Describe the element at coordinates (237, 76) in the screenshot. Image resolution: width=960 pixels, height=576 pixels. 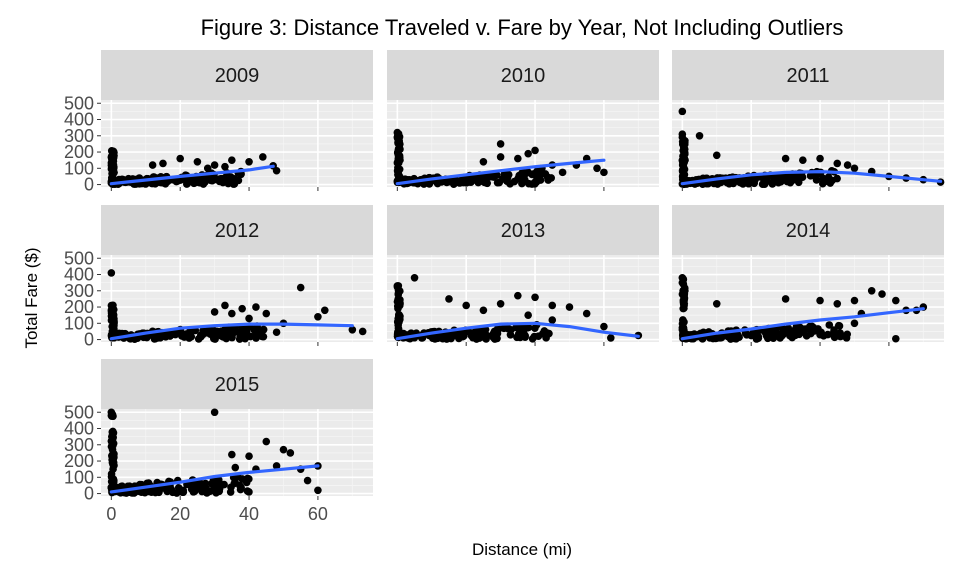
I see `facet-label: 2009` at that location.